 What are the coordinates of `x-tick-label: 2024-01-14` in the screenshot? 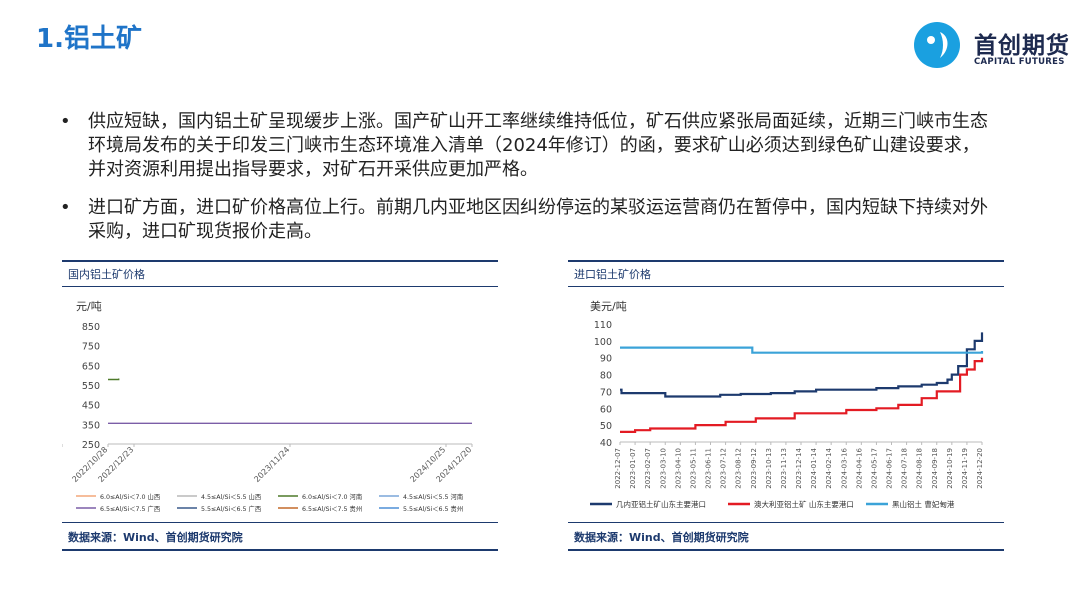 It's located at (814, 467).